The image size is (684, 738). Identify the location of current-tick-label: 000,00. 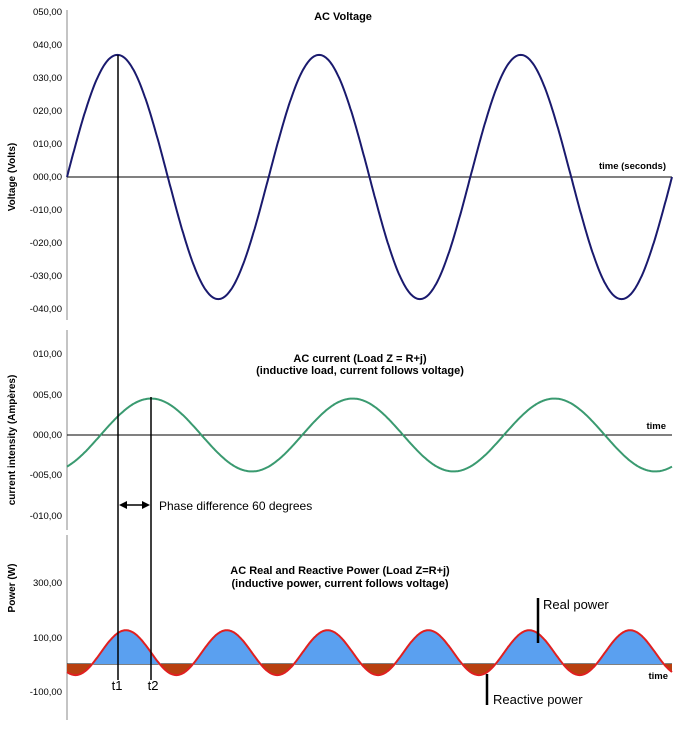
(47, 435).